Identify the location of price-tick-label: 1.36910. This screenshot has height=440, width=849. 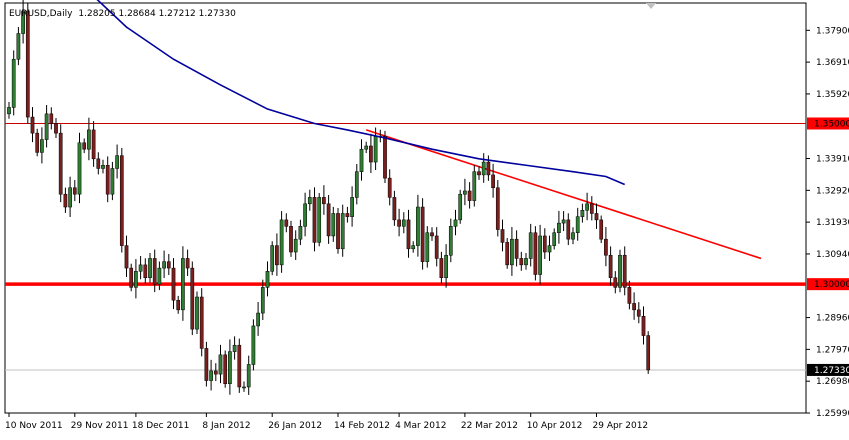
(832, 63).